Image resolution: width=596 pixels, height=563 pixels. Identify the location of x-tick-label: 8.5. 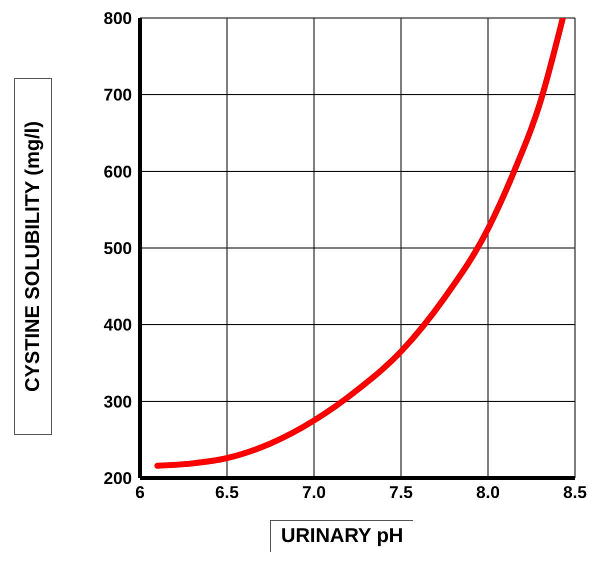
(575, 492).